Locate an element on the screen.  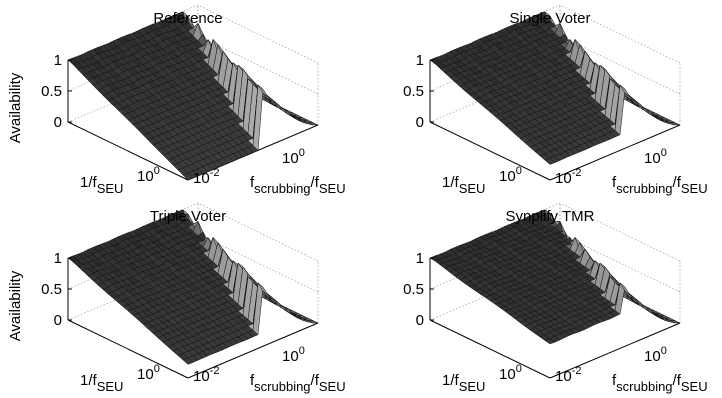
panel-title: Triple Voter is located at coordinates (188, 216).